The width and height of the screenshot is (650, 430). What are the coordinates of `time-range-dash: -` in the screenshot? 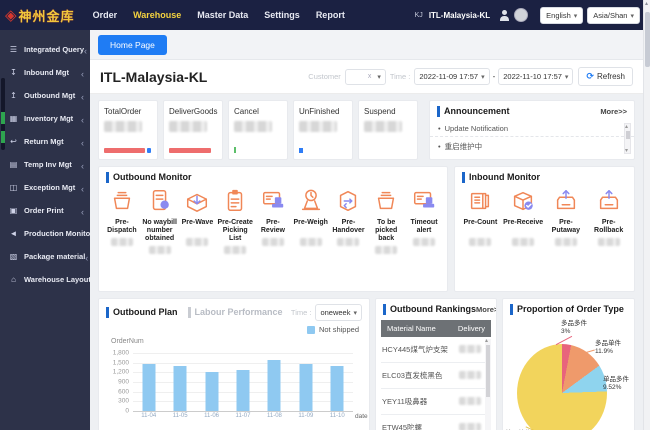 It's located at (494, 76).